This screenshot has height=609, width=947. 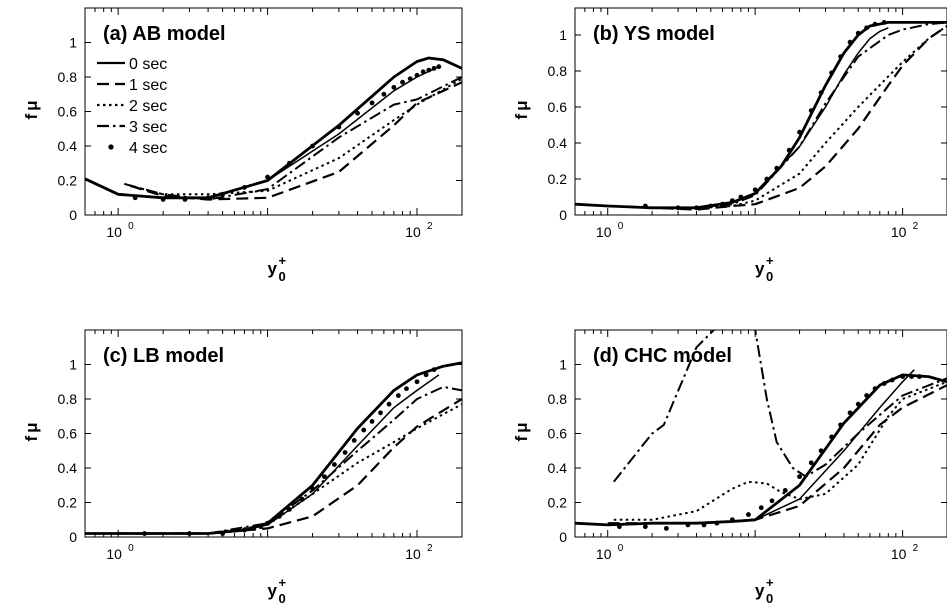 I want to click on subplot-title: (a) AB model, so click(x=164, y=34).